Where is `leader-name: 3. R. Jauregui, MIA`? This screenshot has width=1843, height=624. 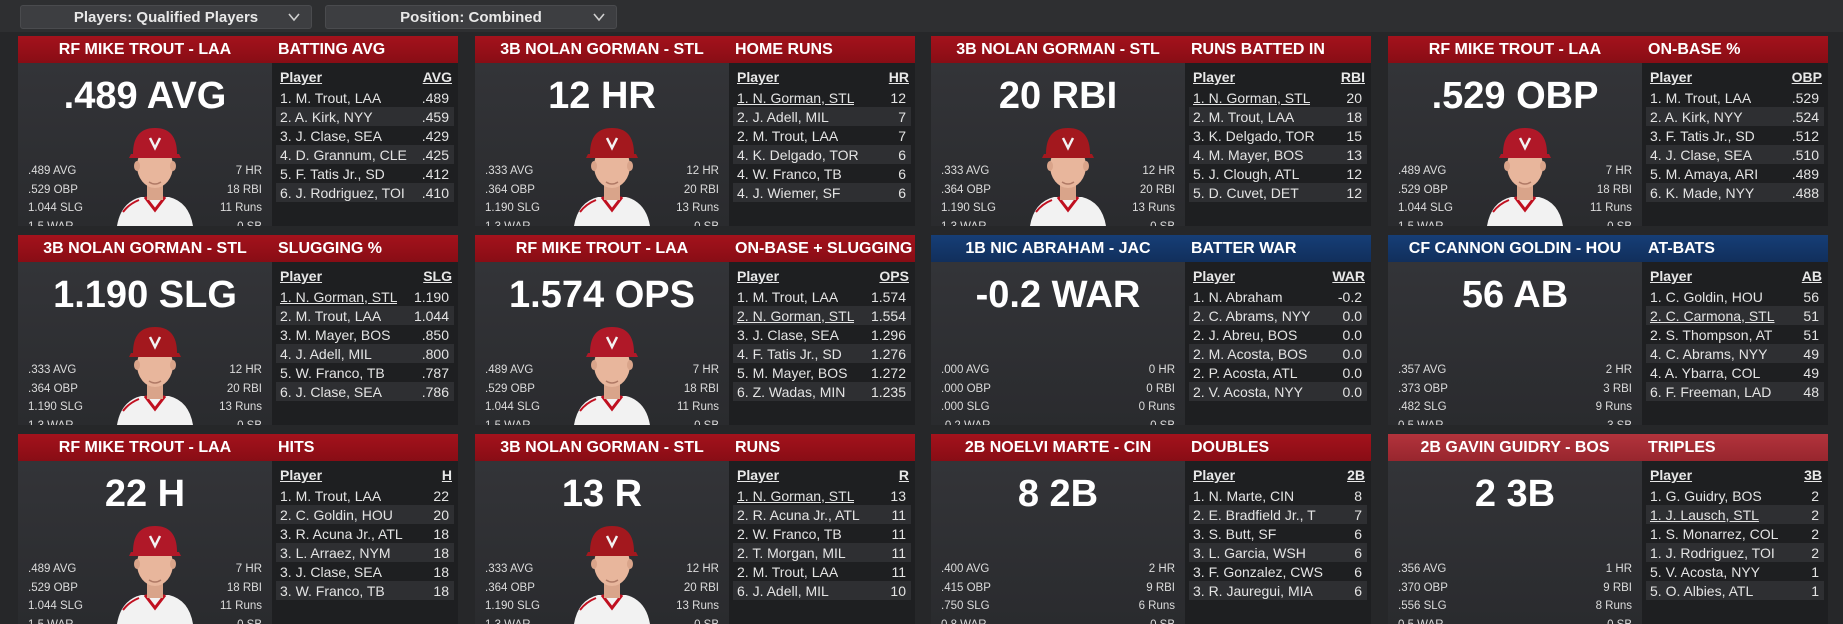
leader-name: 3. R. Jauregui, MIA is located at coordinates (1253, 590).